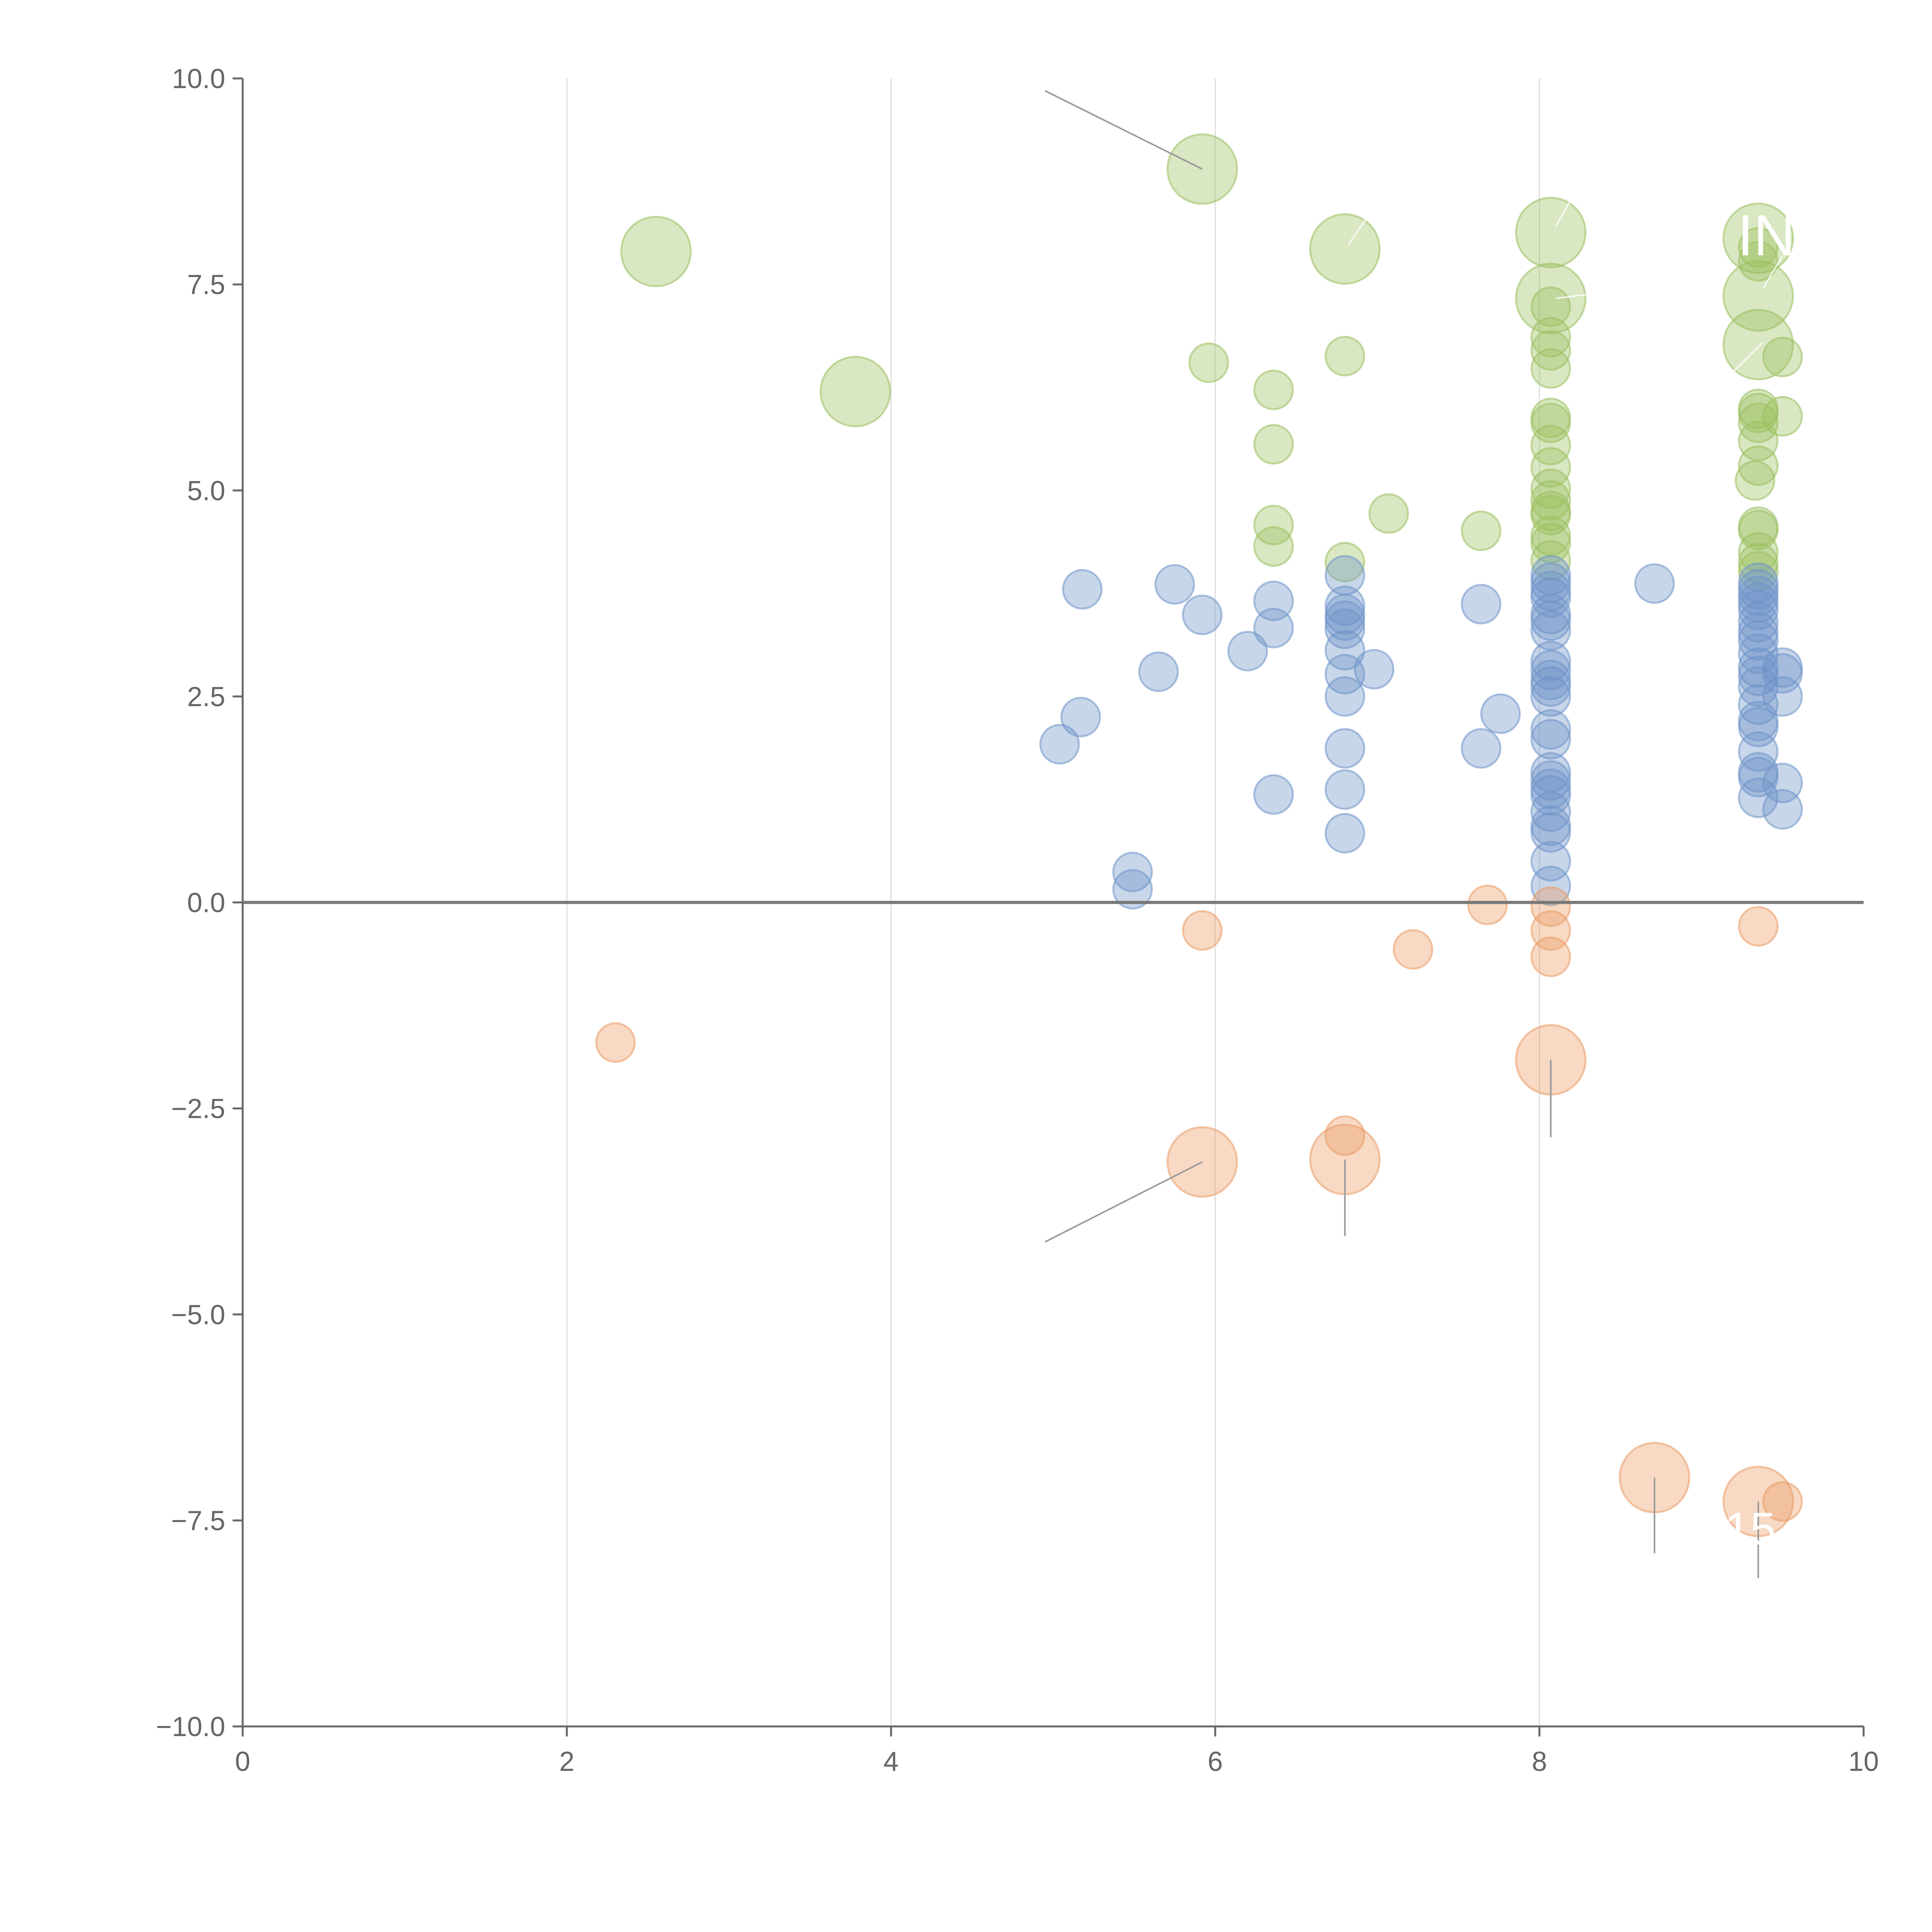  Describe the element at coordinates (206, 491) in the screenshot. I see `y-tick-label: 5.0` at that location.